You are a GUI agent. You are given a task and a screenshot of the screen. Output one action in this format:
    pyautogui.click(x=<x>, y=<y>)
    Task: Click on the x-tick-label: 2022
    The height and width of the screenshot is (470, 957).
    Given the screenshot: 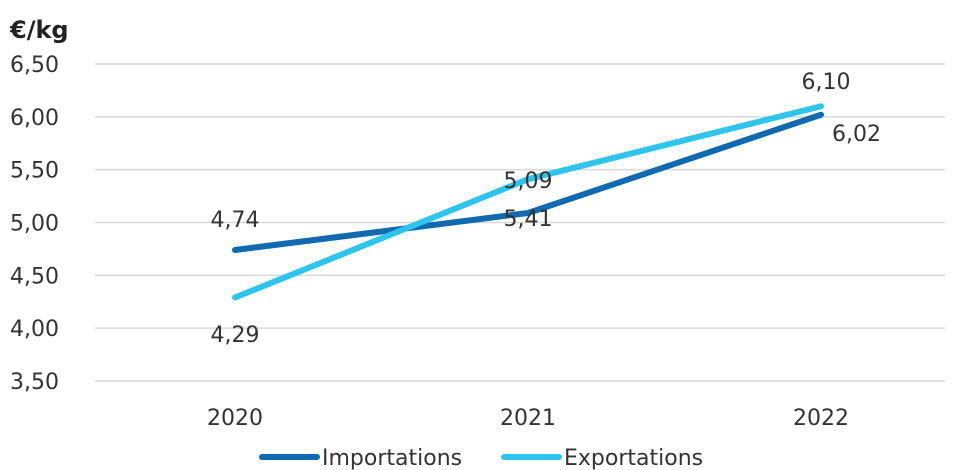 What is the action you would take?
    pyautogui.click(x=821, y=418)
    